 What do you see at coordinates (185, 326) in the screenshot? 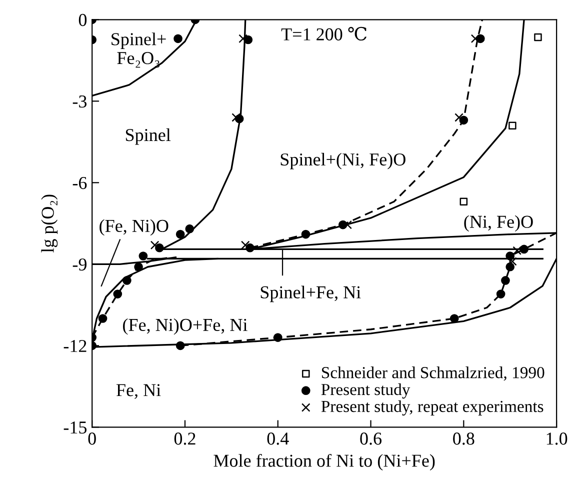
I see `annotation: (Fe, Ni)O+Fe, Ni` at bounding box center [185, 326].